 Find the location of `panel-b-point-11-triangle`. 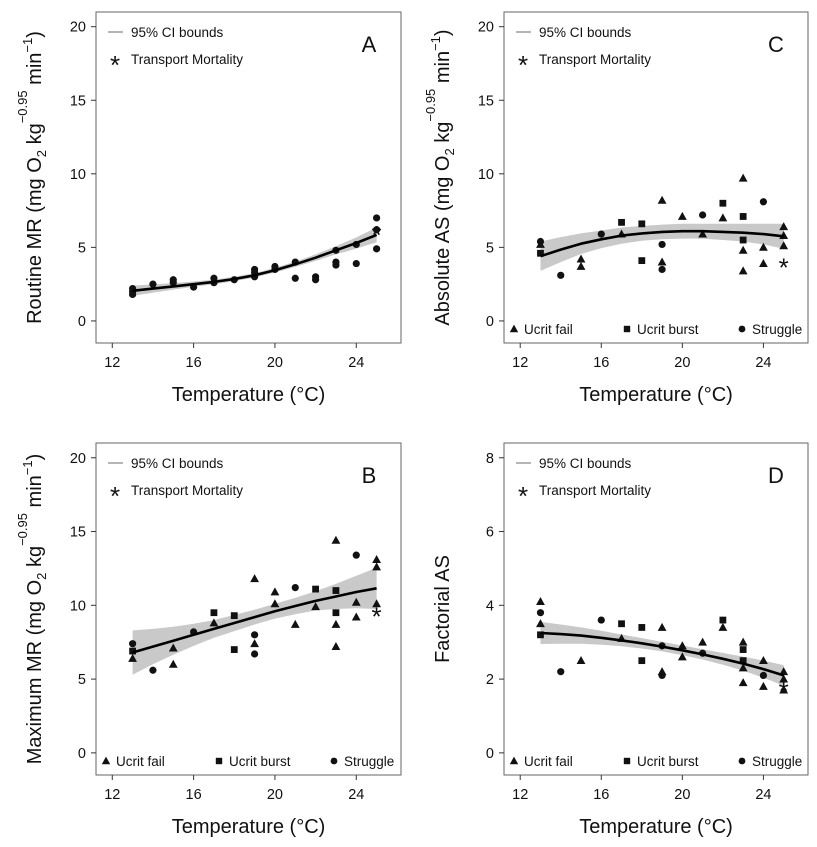

panel-b-point-11-triangle is located at coordinates (254, 578).